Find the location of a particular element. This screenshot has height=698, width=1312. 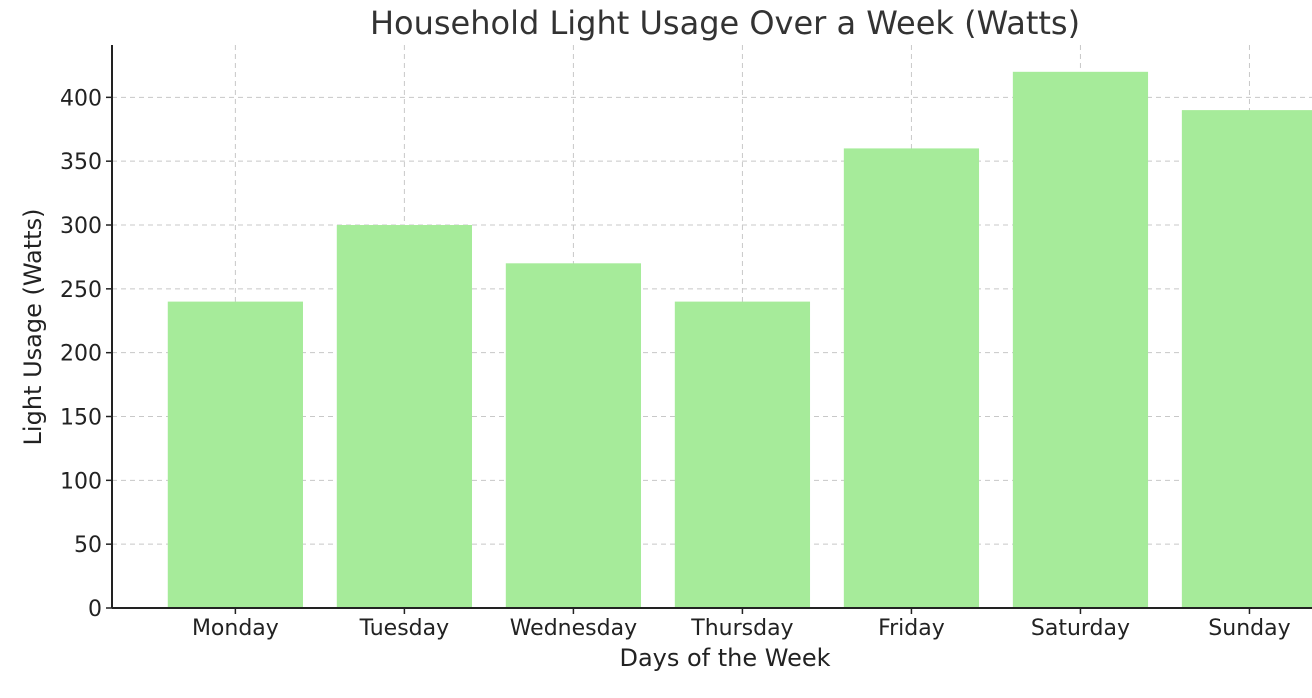

bar-friday is located at coordinates (911, 378).